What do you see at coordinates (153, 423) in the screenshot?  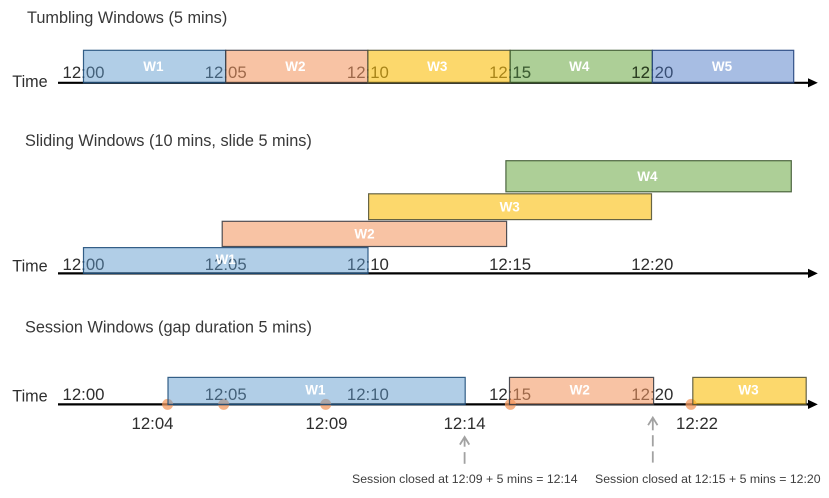 I see `svg-text: 12:04` at bounding box center [153, 423].